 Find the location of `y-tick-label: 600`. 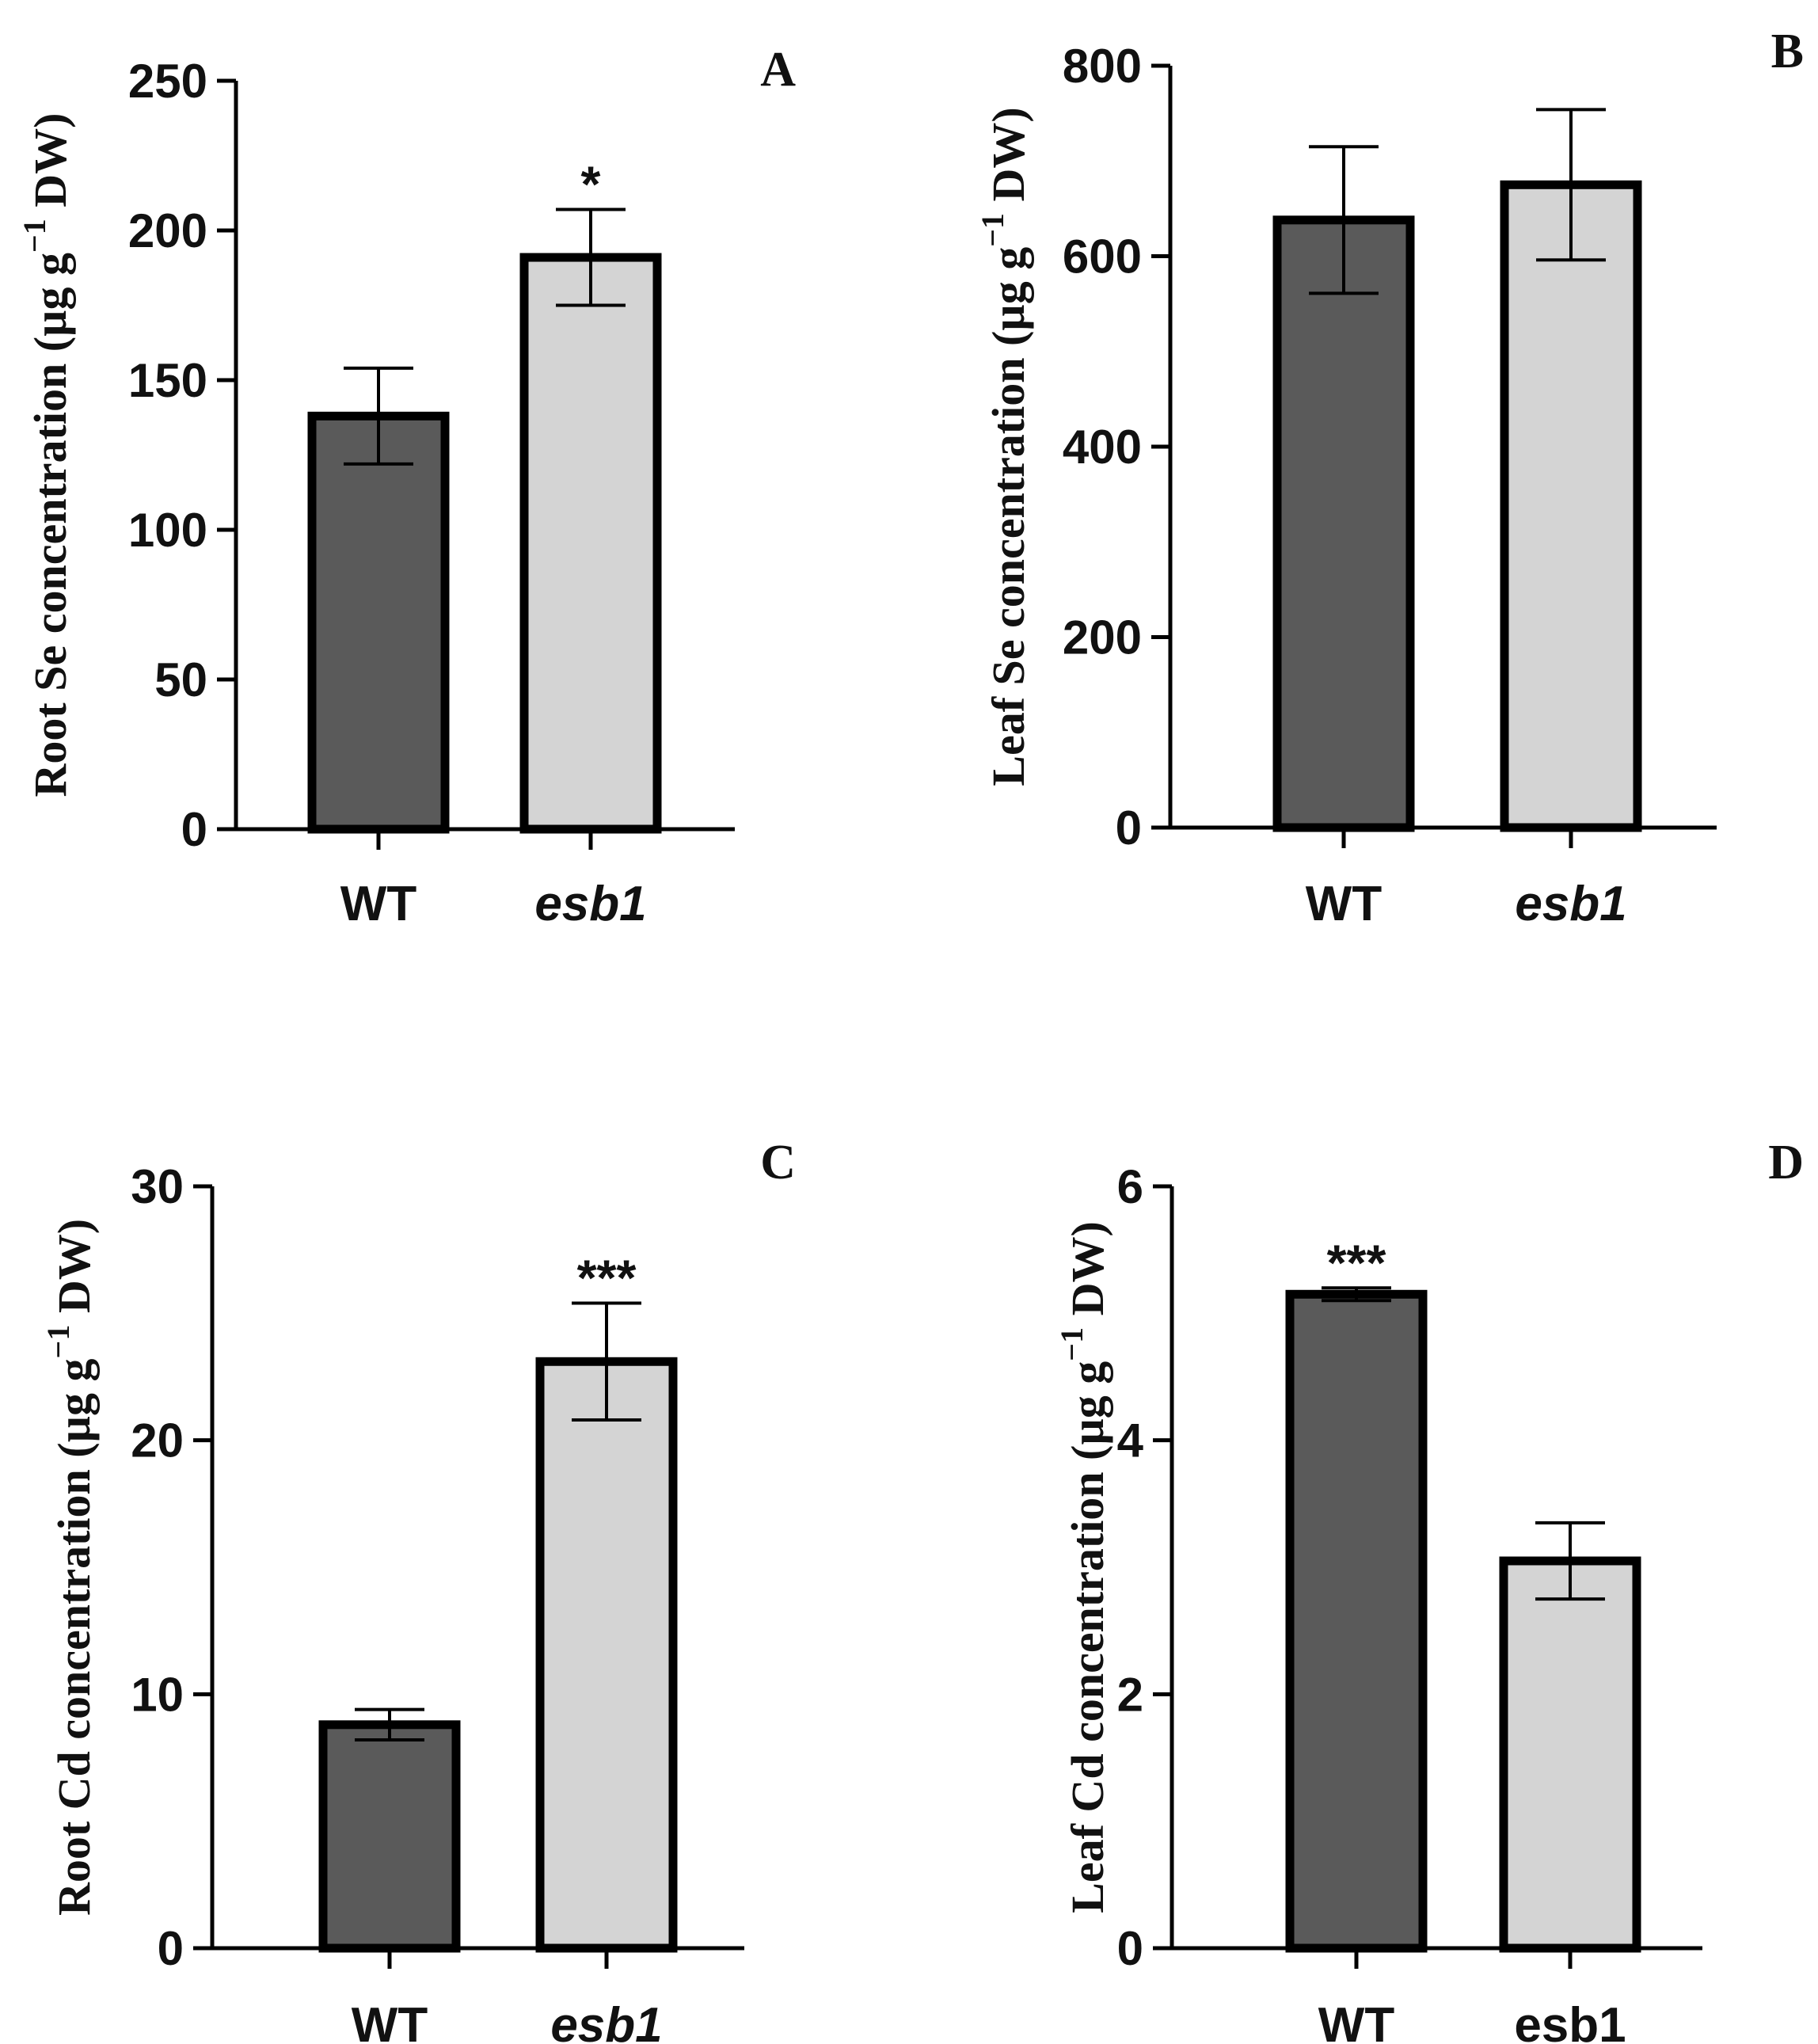

y-tick-label: 600 is located at coordinates (1103, 257).